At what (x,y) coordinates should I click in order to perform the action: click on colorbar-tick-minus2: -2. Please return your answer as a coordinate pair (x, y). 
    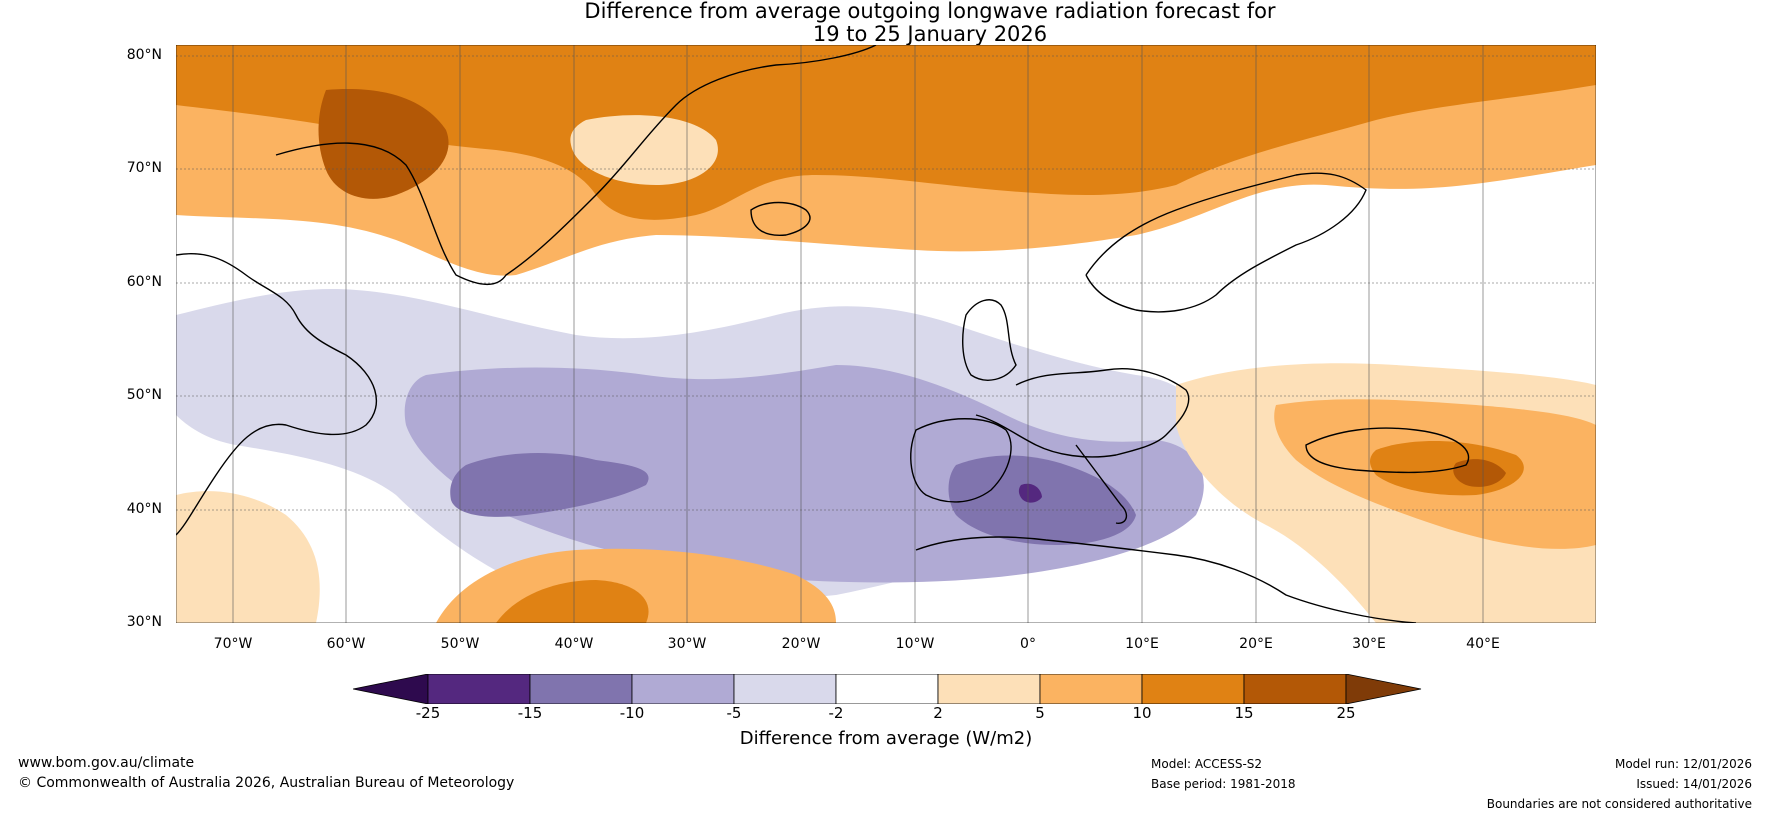
    Looking at the image, I should click on (836, 713).